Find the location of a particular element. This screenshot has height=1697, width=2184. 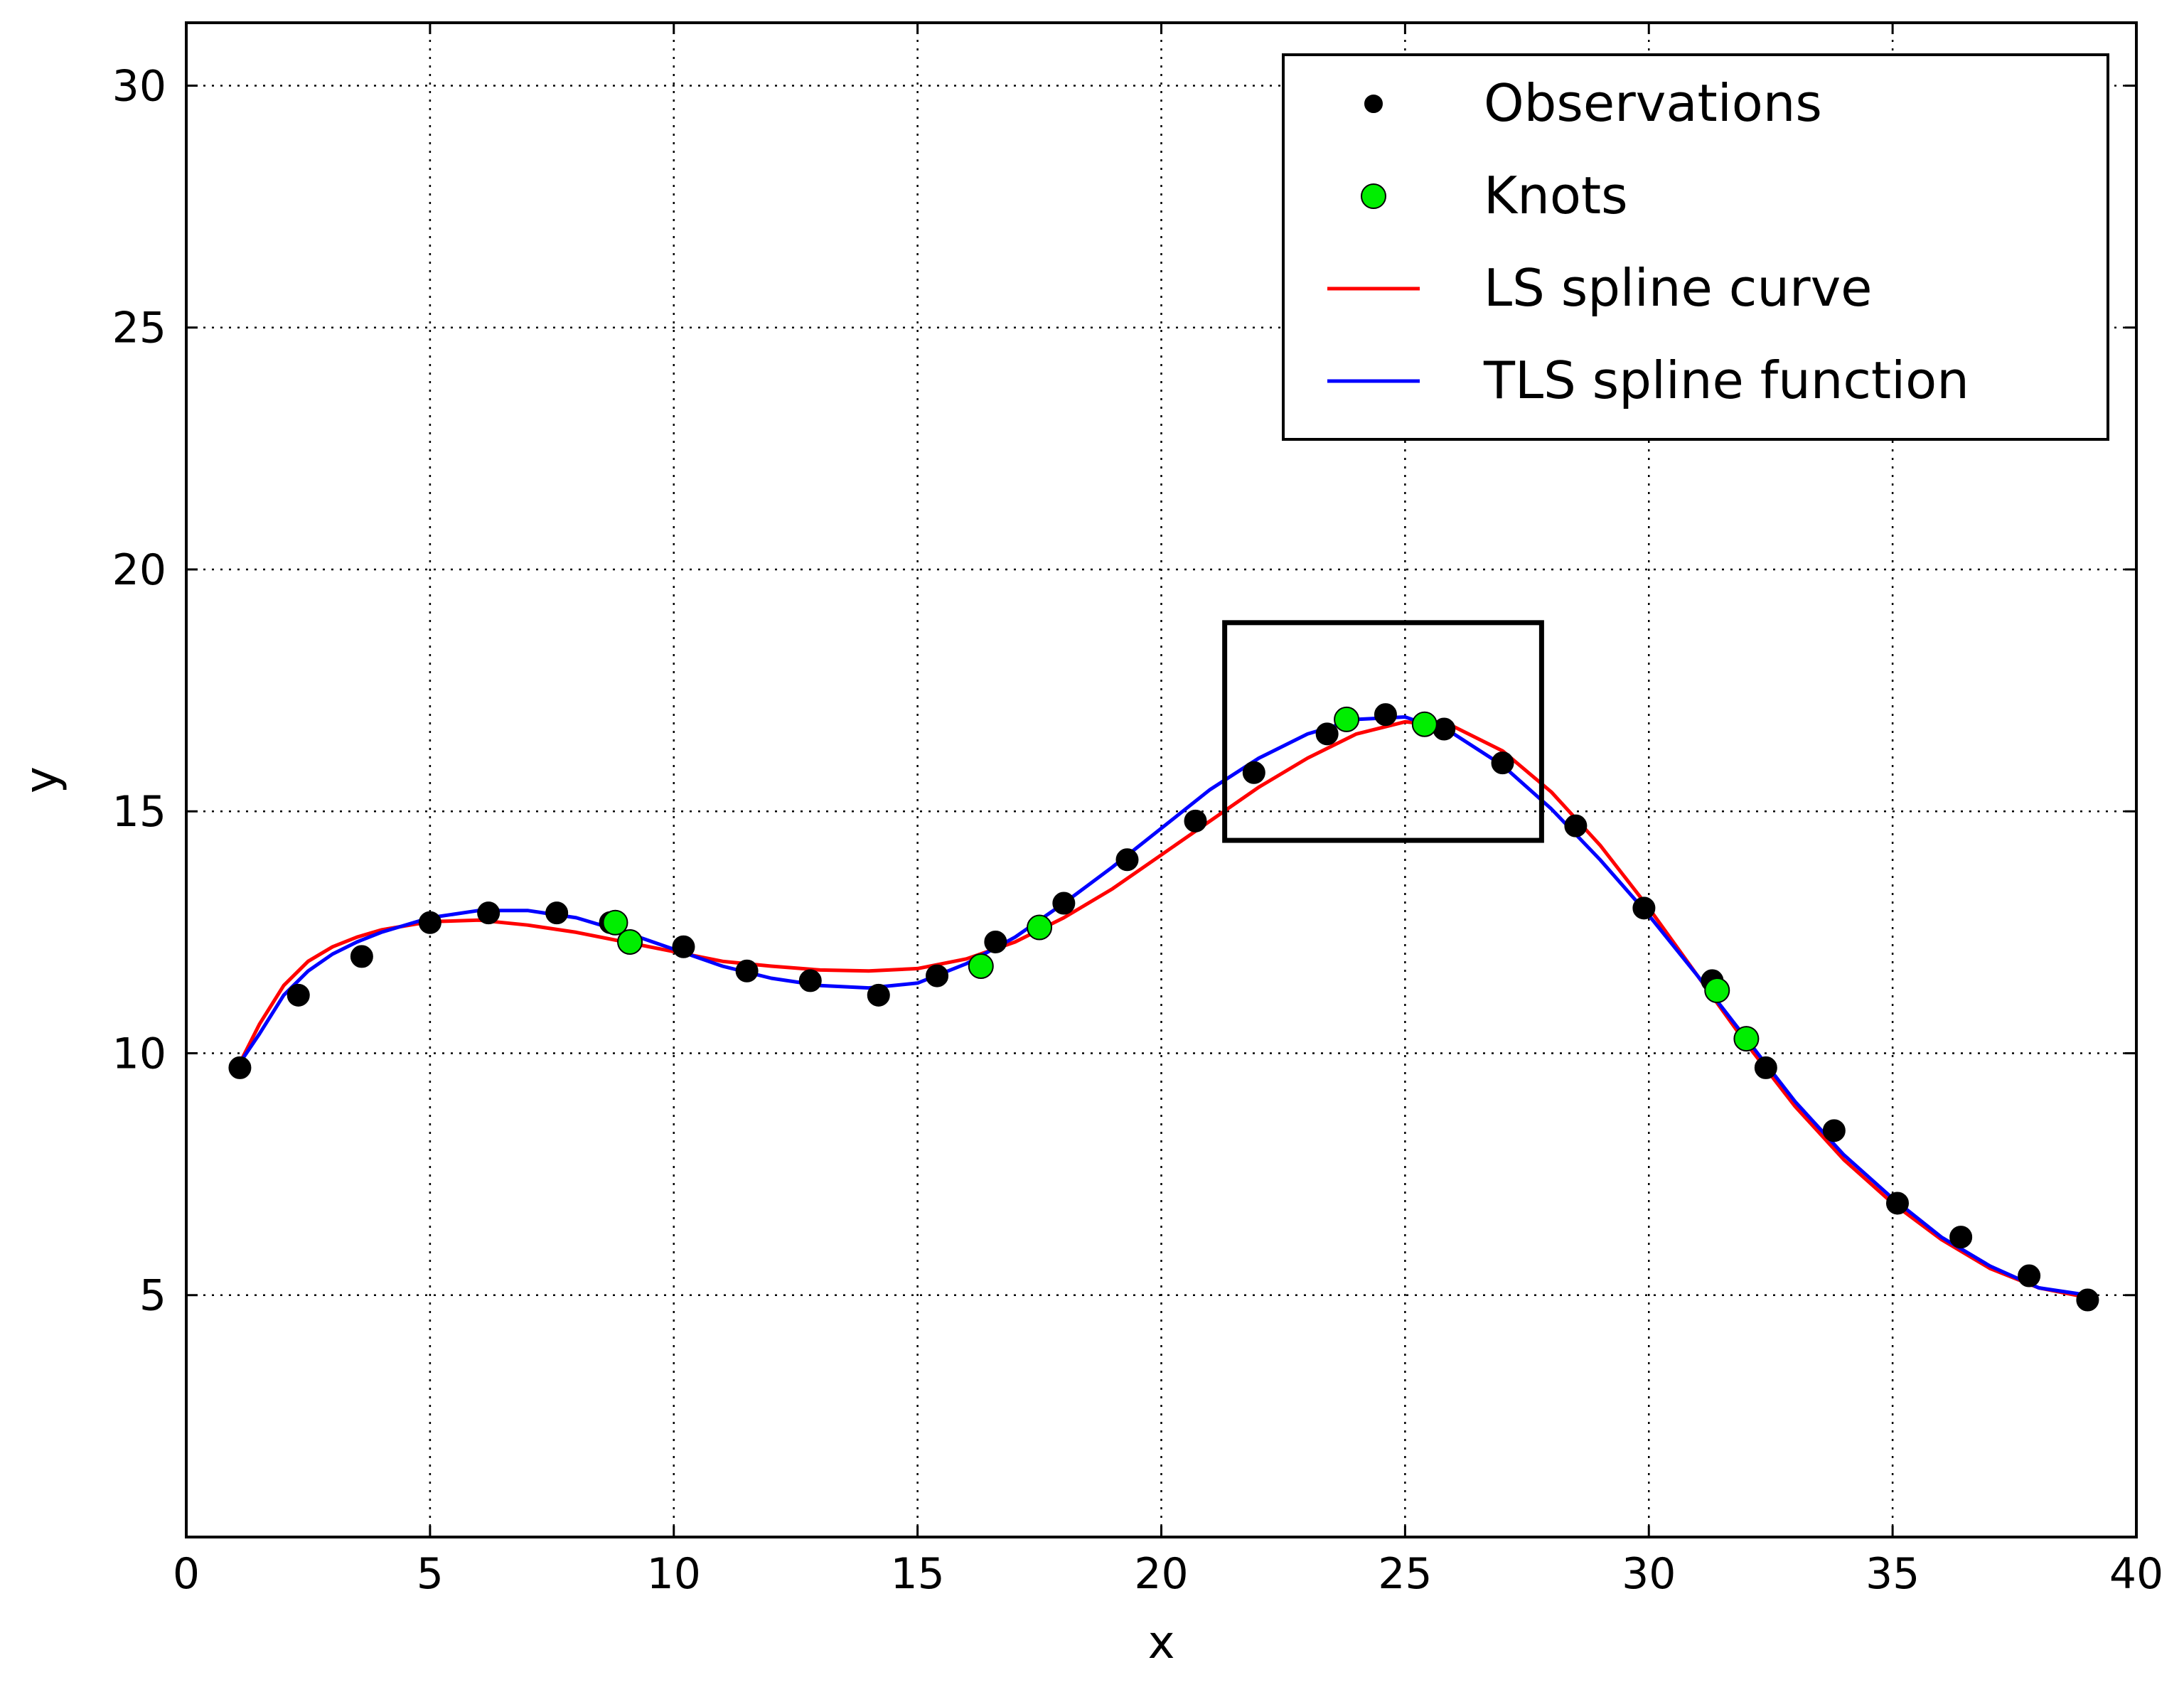

y-tick-label: 5 is located at coordinates (152, 1296).